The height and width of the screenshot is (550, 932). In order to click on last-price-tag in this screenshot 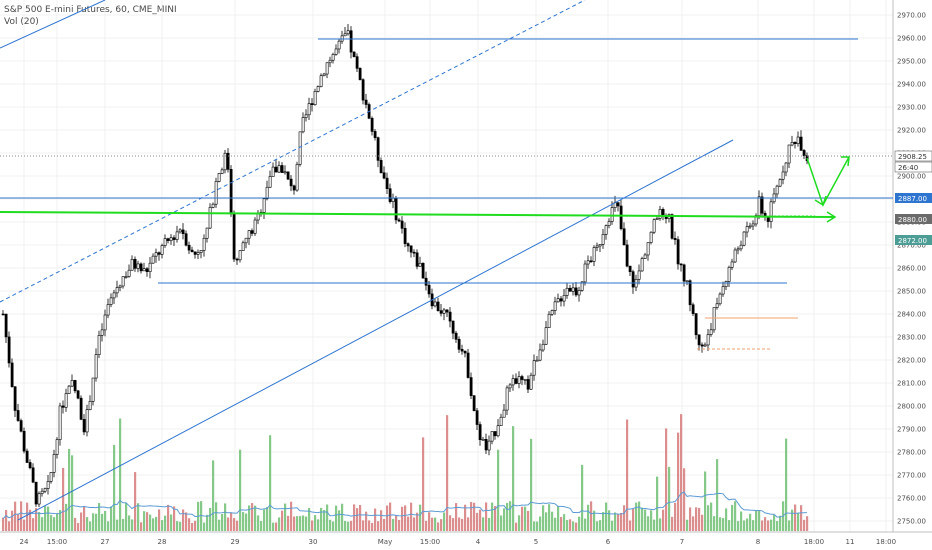, I will do `click(913, 156)`.